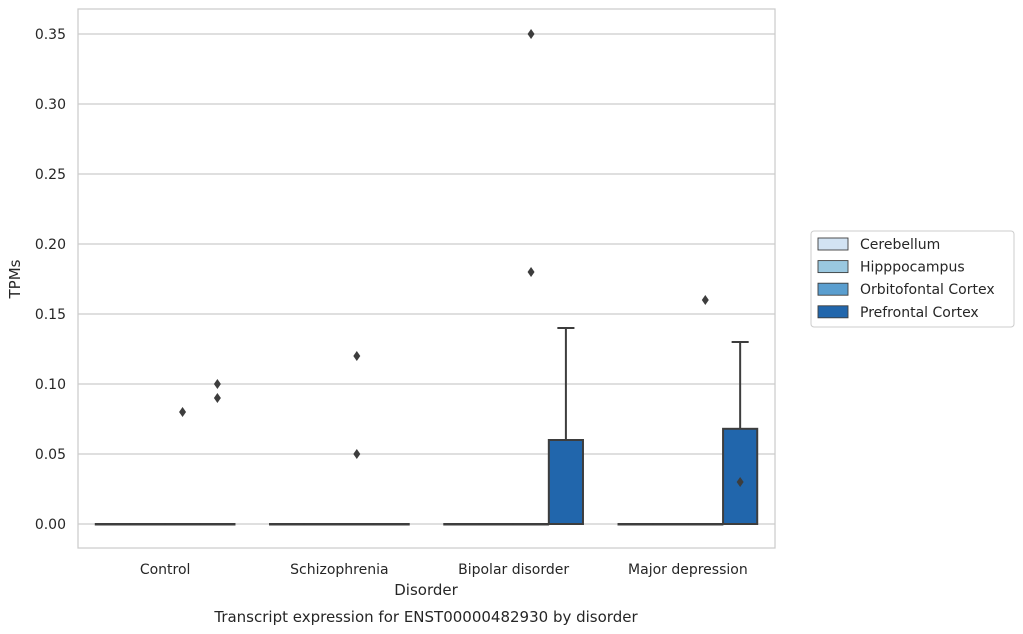  Describe the element at coordinates (688, 570) in the screenshot. I see `x-tick-label: Major depression` at that location.